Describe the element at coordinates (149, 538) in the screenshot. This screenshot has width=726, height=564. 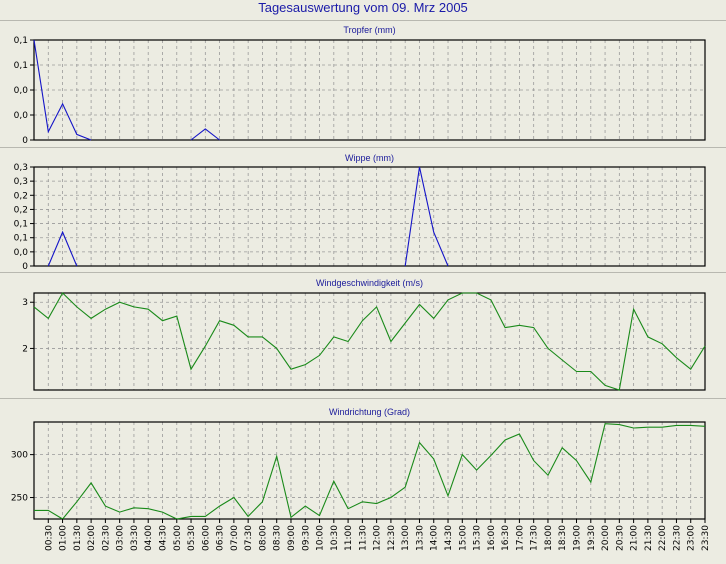
I see `x-tick-label: 04:00` at that location.